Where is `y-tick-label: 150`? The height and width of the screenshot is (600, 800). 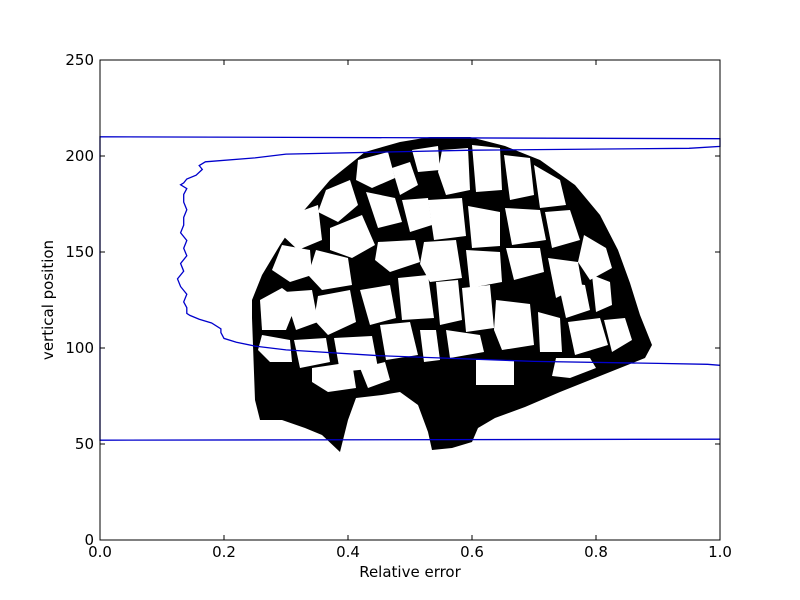 y-tick-label: 150 is located at coordinates (79, 252).